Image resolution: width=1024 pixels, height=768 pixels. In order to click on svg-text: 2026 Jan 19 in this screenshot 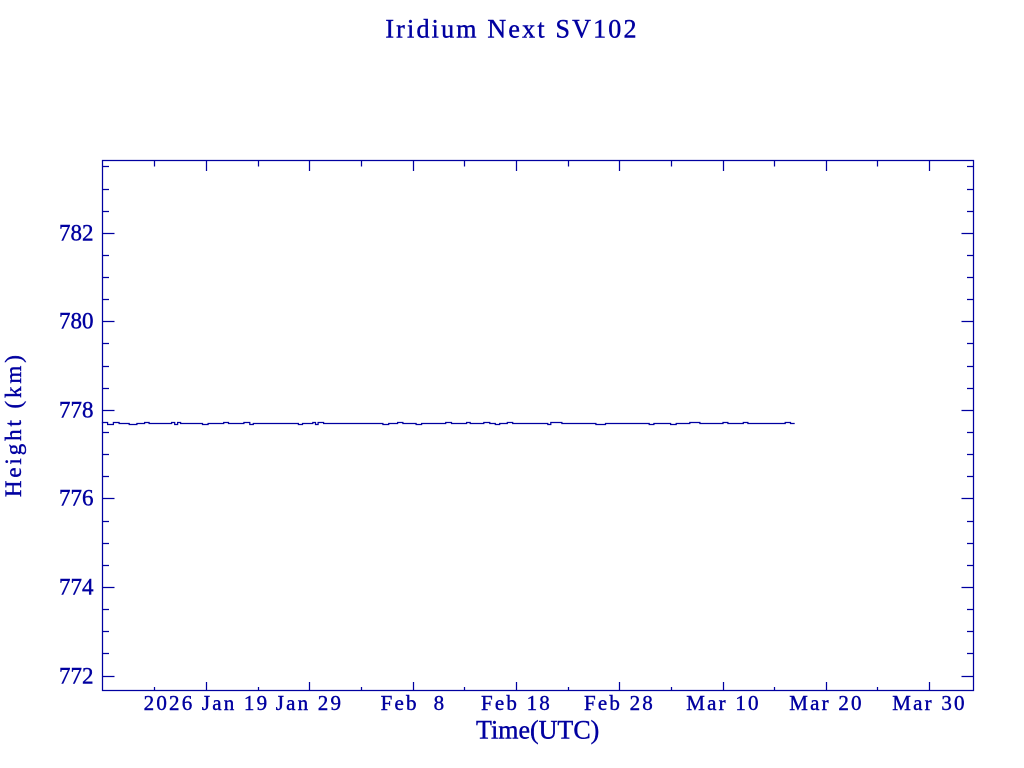, I will do `click(207, 703)`.